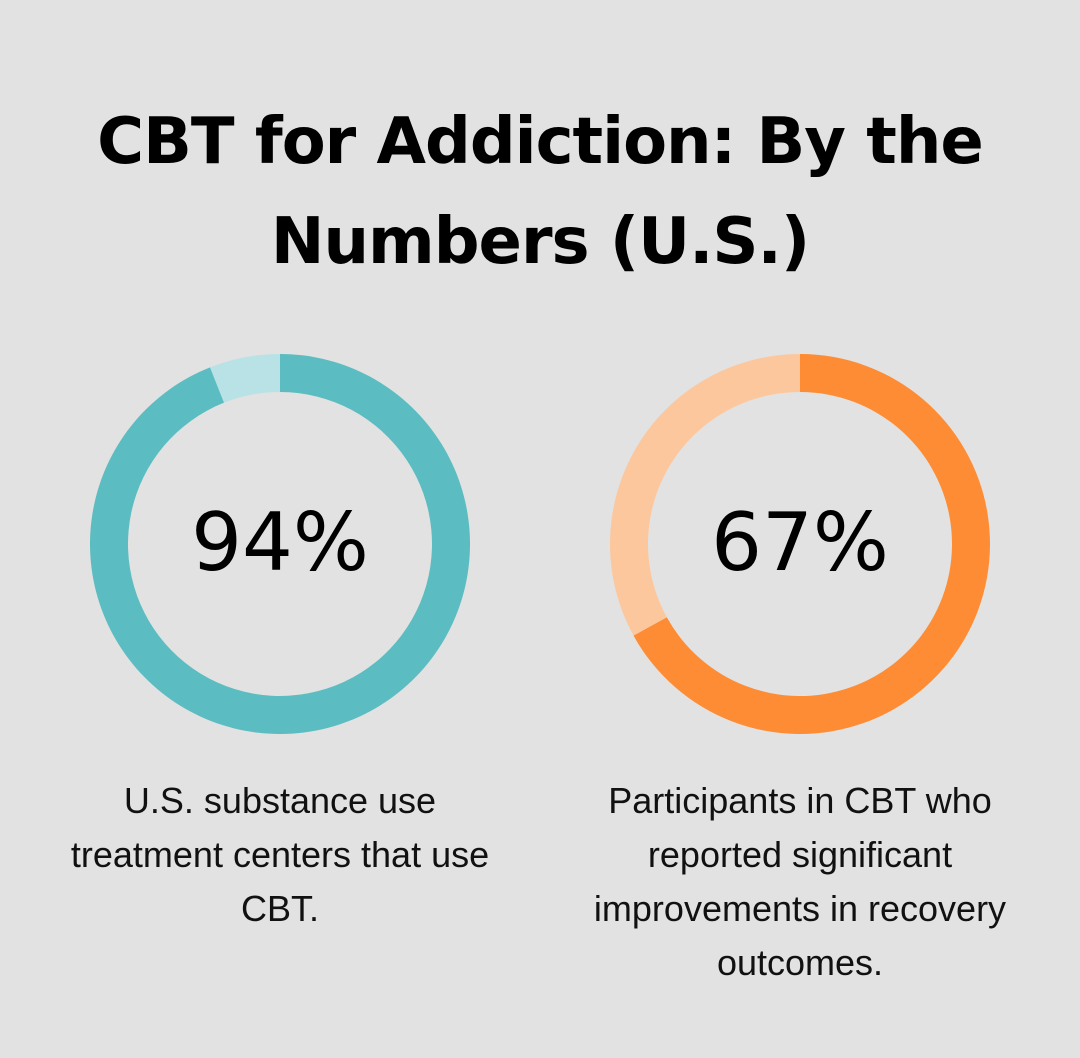 The width and height of the screenshot is (1080, 1058). What do you see at coordinates (540, 192) in the screenshot?
I see `page-title: CBT for Addiction: By the Numbers (U.S.)` at bounding box center [540, 192].